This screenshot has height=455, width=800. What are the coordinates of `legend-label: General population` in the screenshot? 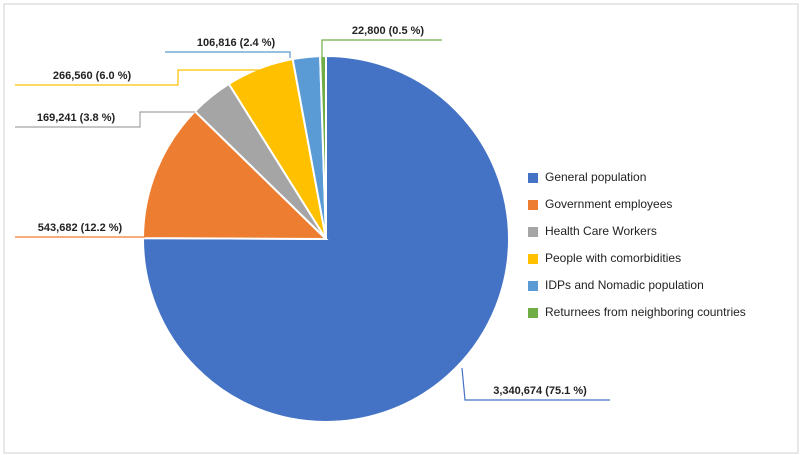 It's located at (595, 177).